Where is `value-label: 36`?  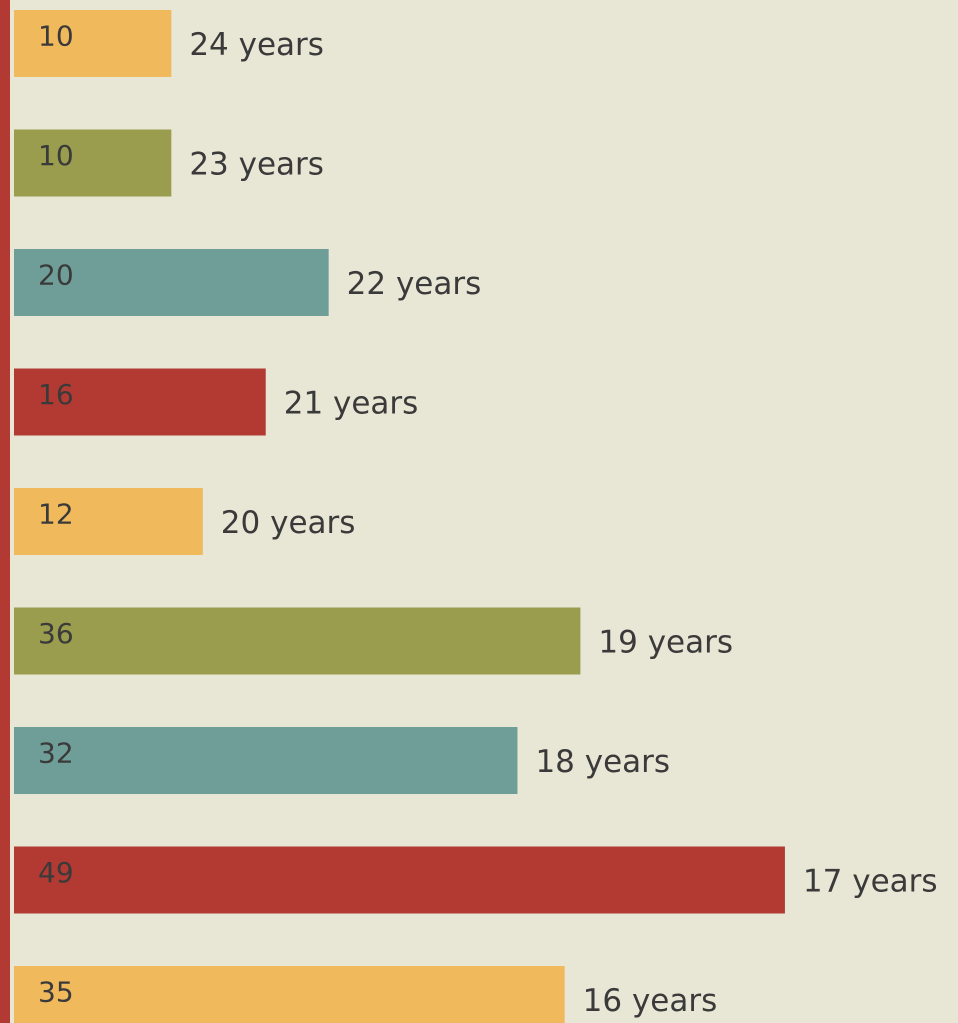 value-label: 36 is located at coordinates (56, 633).